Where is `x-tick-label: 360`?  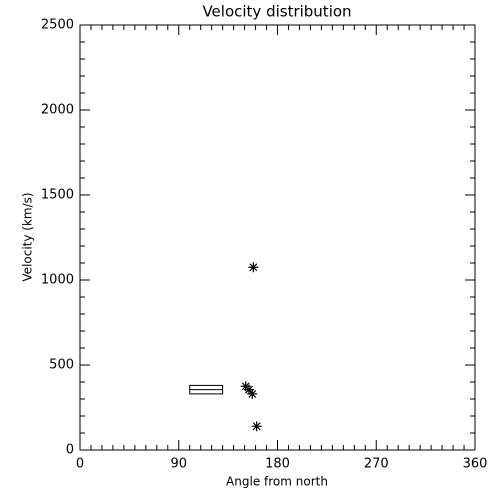
x-tick-label: 360 is located at coordinates (475, 464).